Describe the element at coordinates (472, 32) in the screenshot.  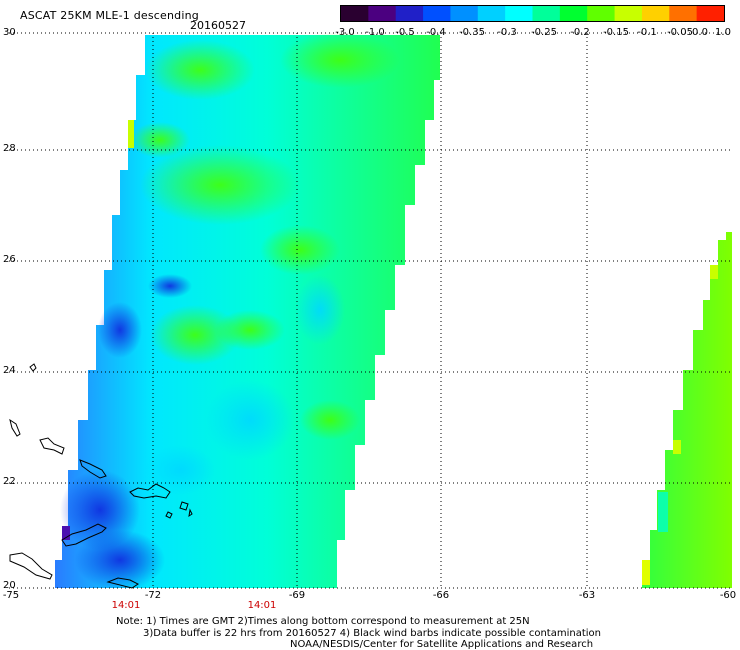
I see `colorbar-label: -0.35` at that location.